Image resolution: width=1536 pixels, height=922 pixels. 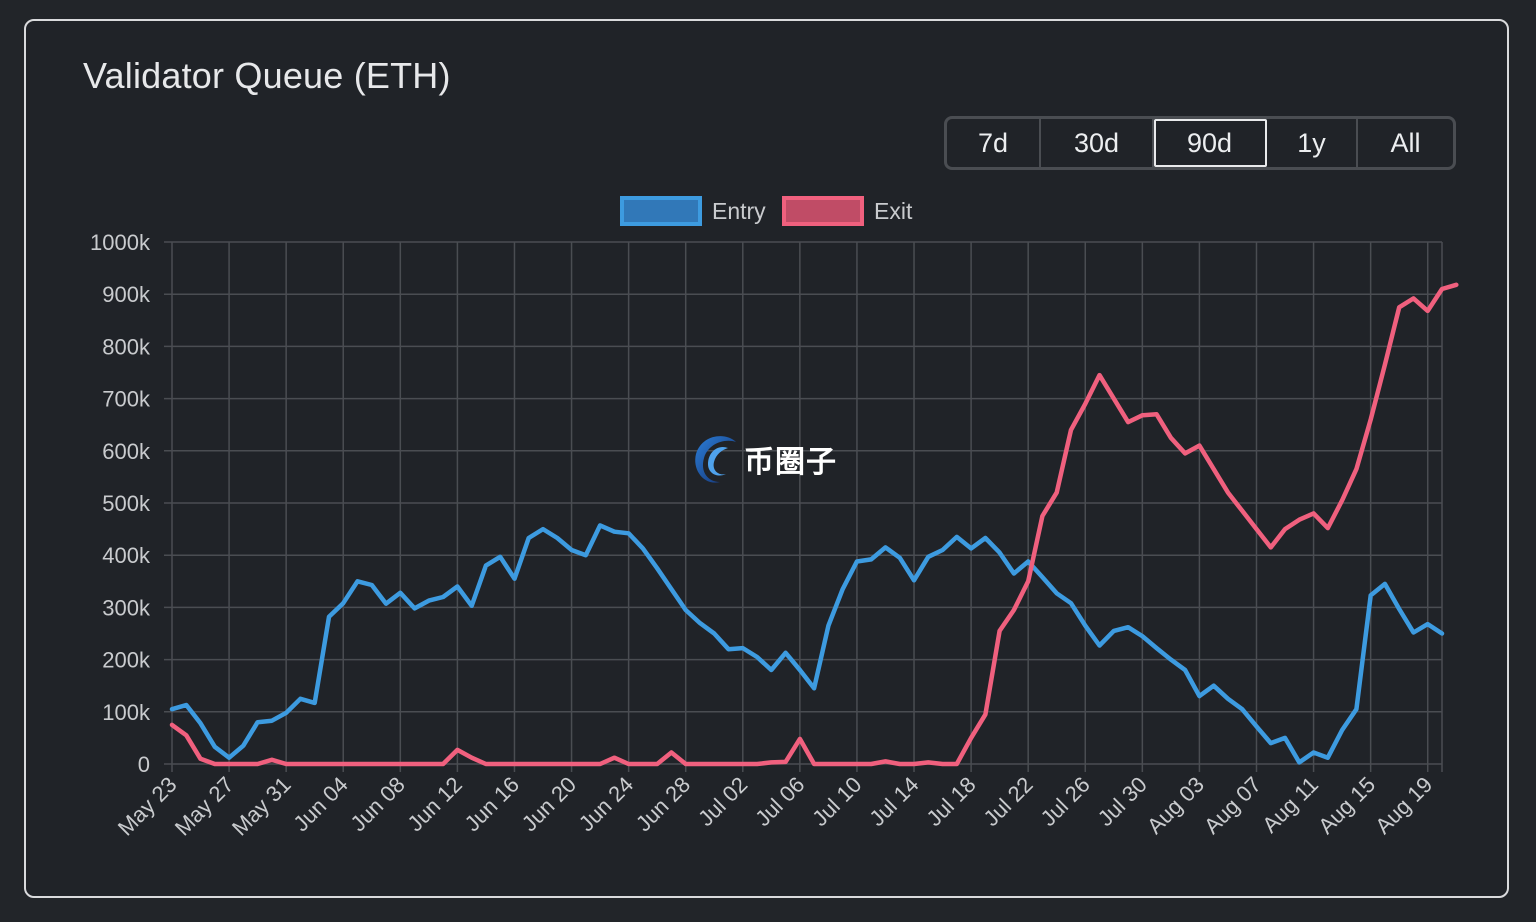 What do you see at coordinates (739, 211) in the screenshot?
I see `legend-label-entry: Entry` at bounding box center [739, 211].